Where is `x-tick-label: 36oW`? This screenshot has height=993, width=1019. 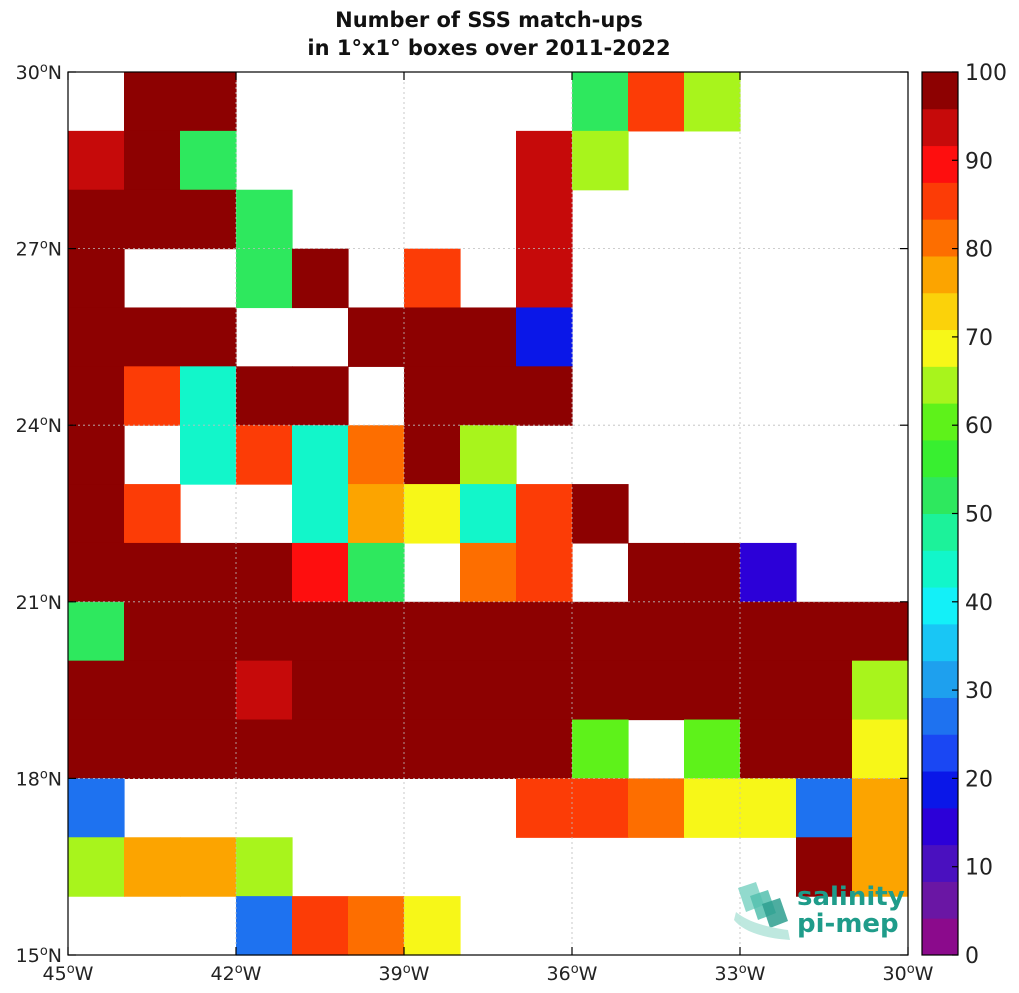
x-tick-label: 36oW is located at coordinates (572, 973).